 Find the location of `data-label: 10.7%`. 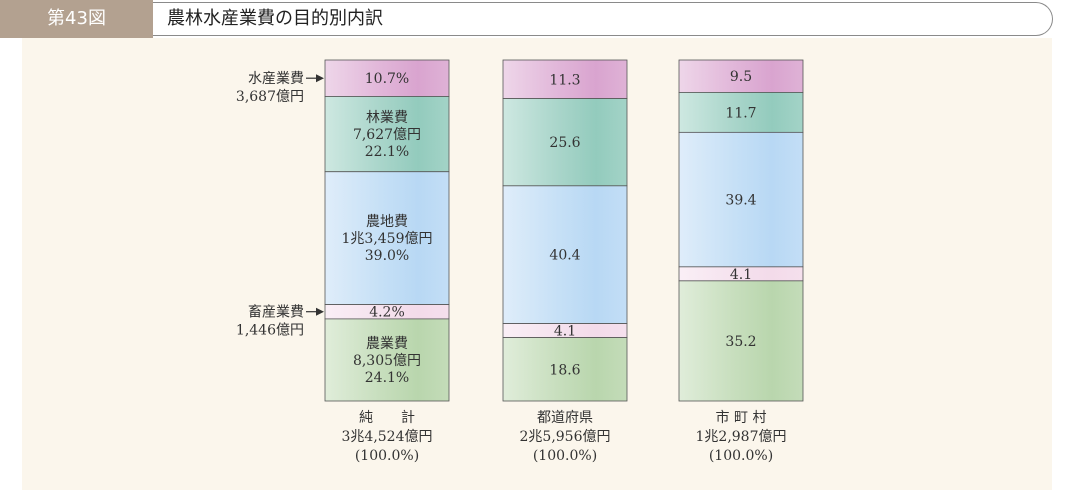

data-label: 10.7% is located at coordinates (387, 79).